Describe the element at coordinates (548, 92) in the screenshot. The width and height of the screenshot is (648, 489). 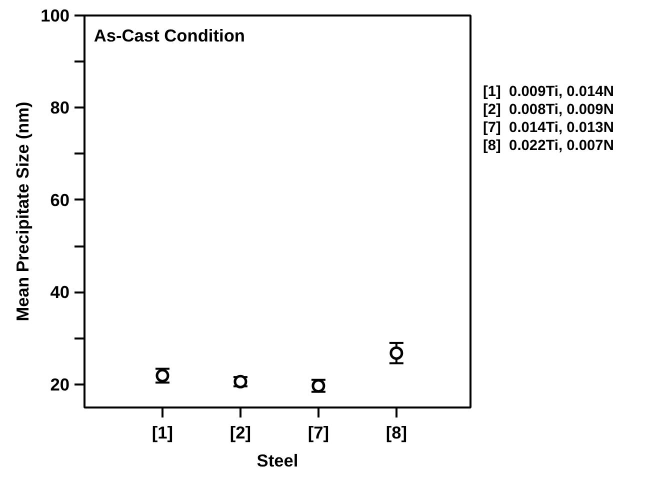
I see `text: [1] 0.009Ti, 0.014N` at that location.